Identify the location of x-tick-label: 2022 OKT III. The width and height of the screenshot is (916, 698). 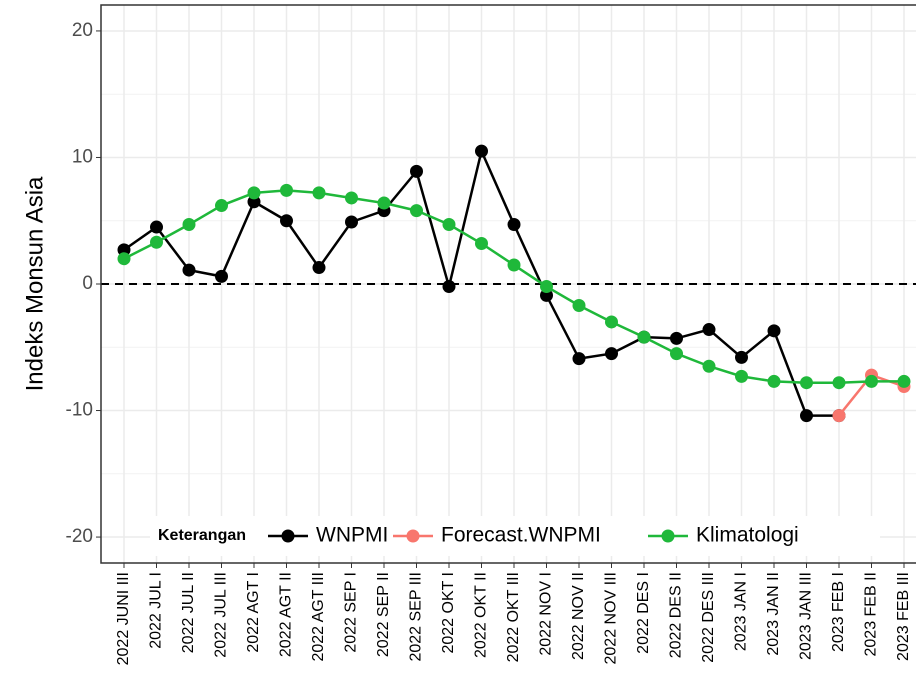
(513, 617).